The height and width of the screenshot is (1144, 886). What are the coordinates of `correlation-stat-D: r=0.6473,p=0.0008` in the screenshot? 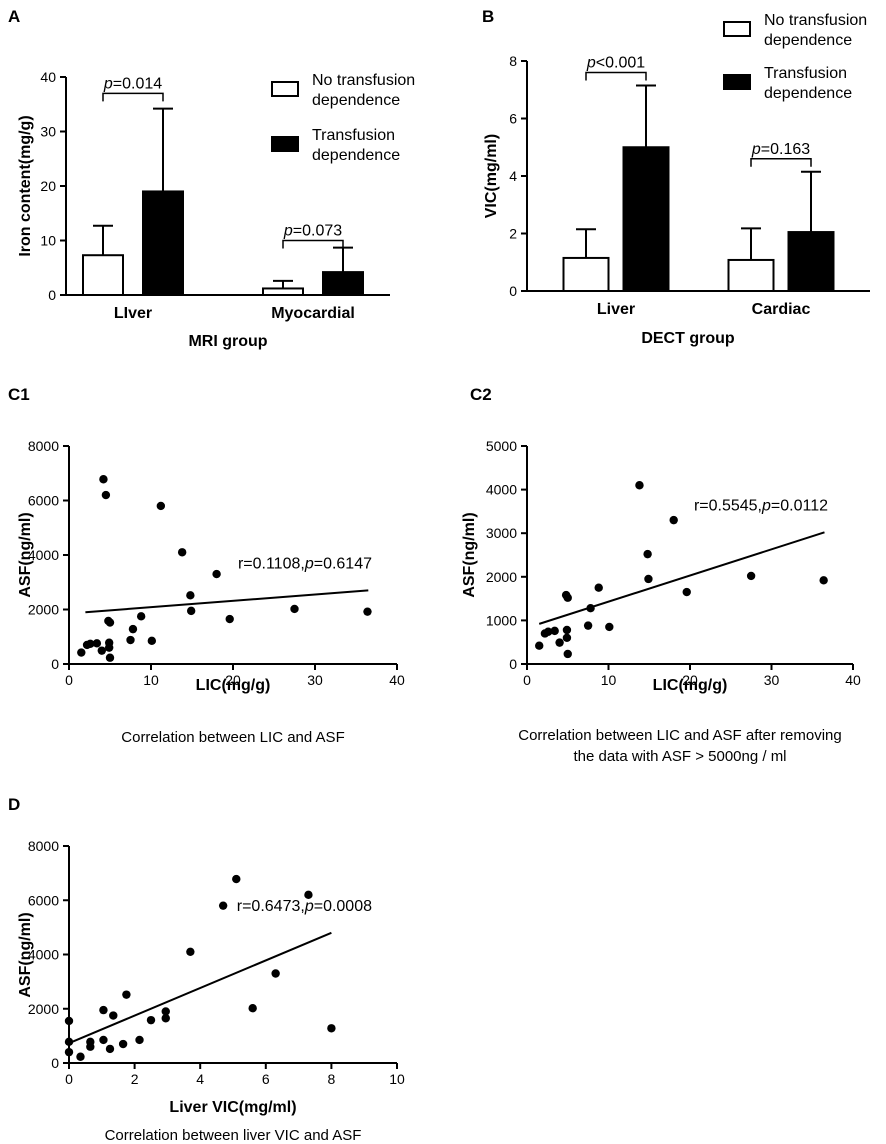 It's located at (304, 906).